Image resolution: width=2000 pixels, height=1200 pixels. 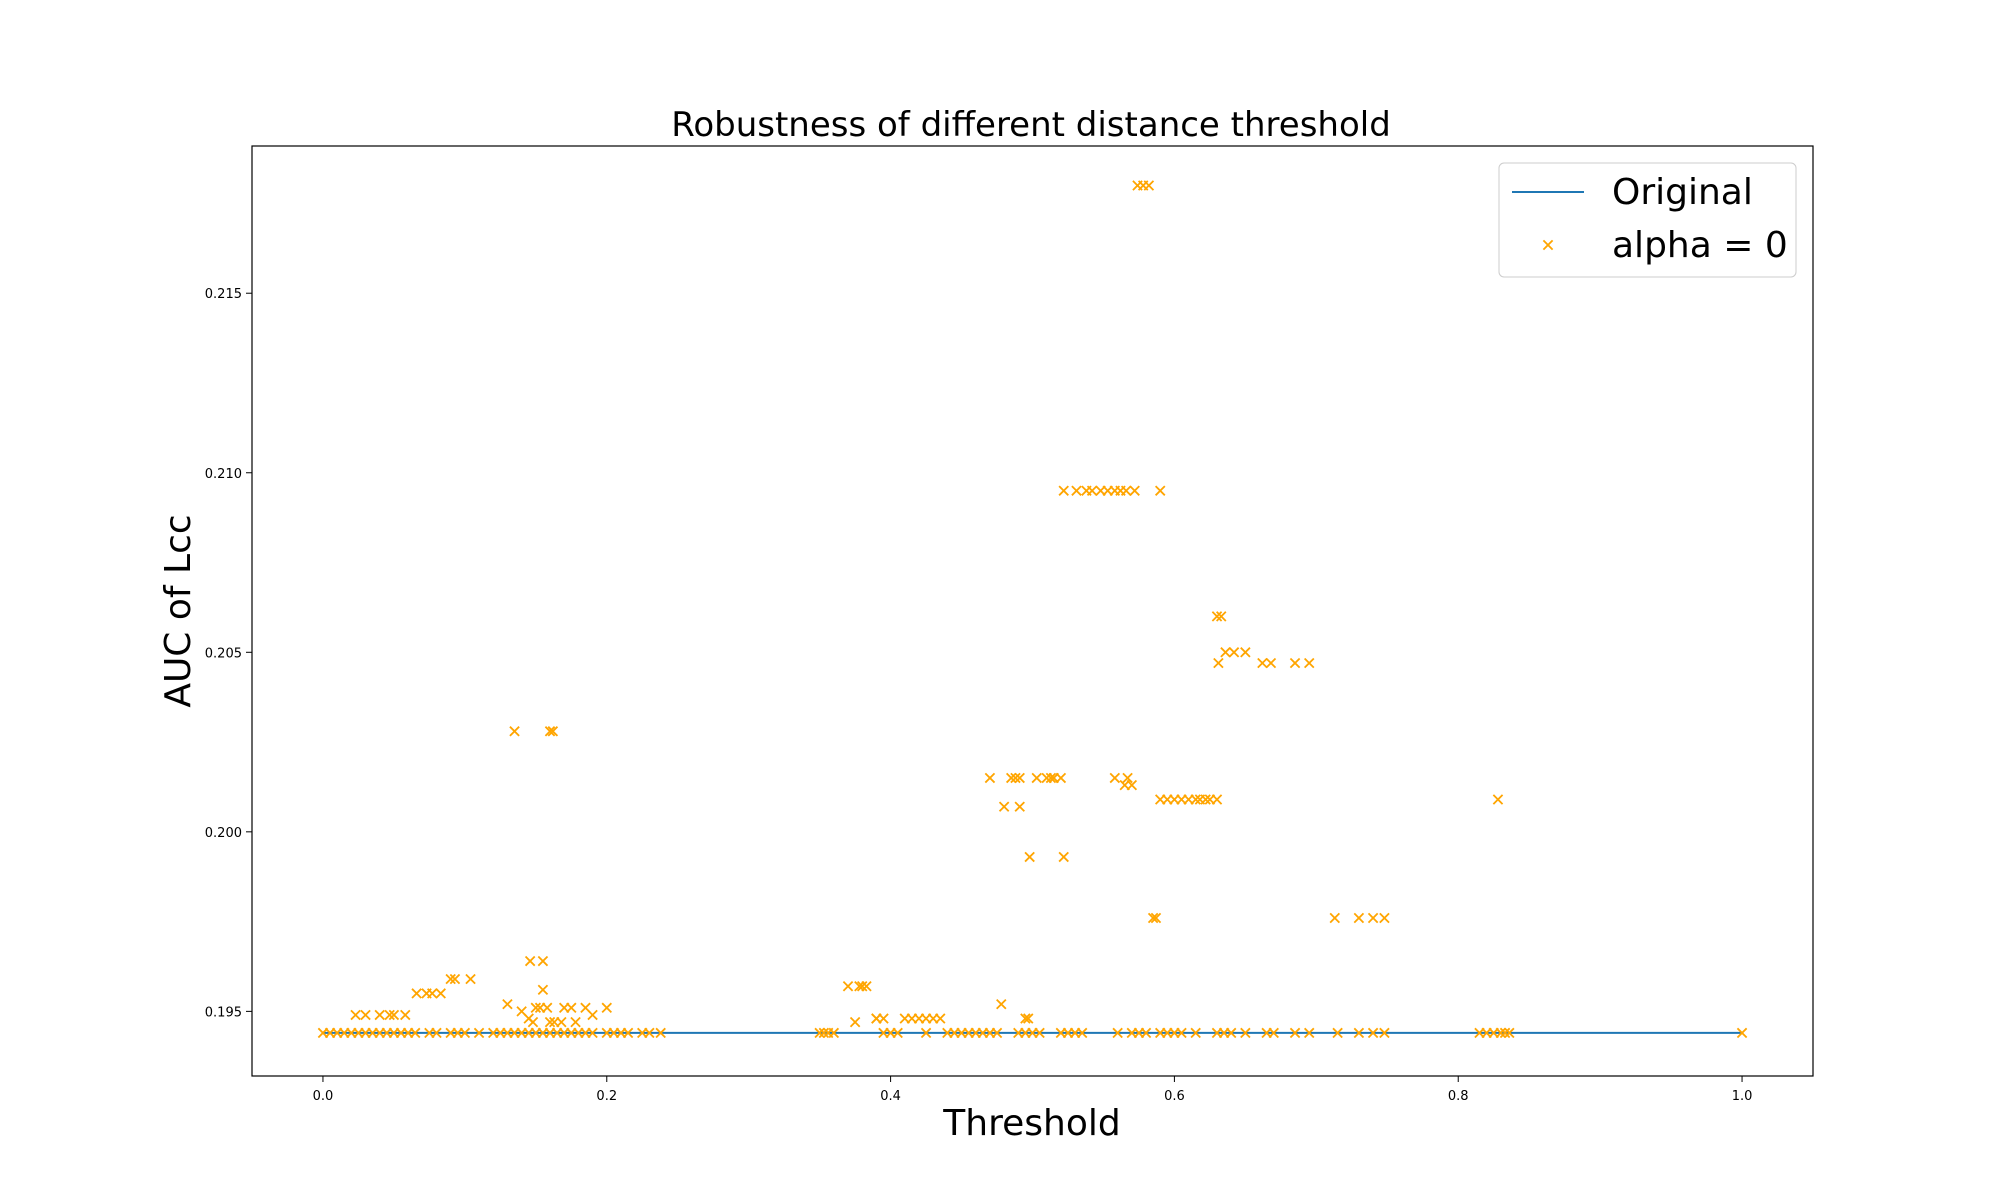 What do you see at coordinates (1033, 1090) in the screenshot?
I see `x-axis-ticks: 0.0 0.2 0.4 0.6 0.8 1.0` at bounding box center [1033, 1090].